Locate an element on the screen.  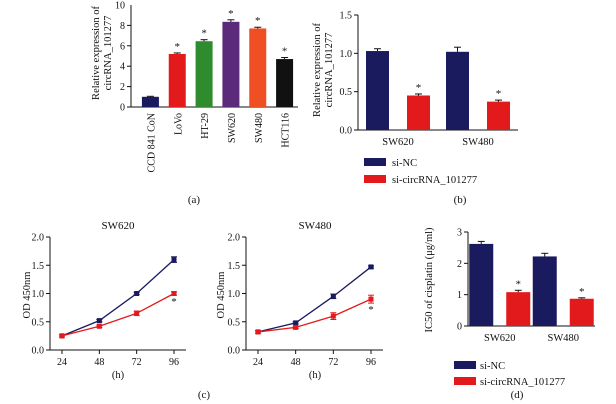
panel-c1-si-circrna-101277-series-line is located at coordinates (118, 314).